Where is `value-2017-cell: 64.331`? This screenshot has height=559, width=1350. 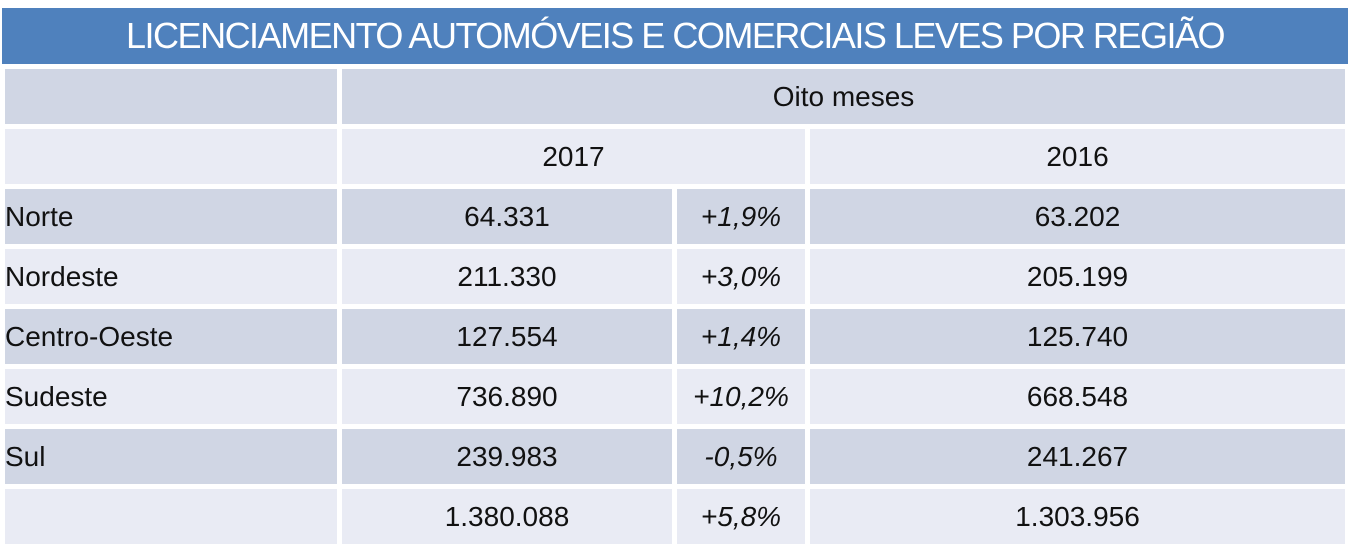 value-2017-cell: 64.331 is located at coordinates (507, 216).